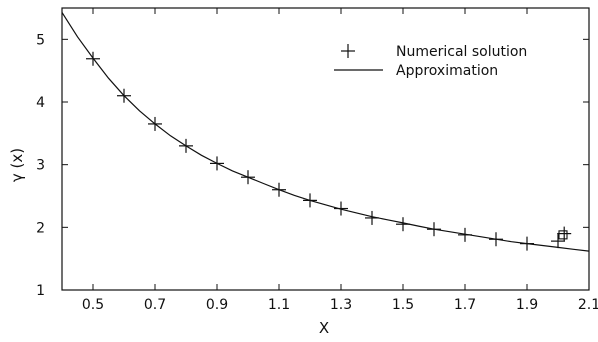 This screenshot has width=598, height=342. What do you see at coordinates (155, 305) in the screenshot?
I see `x-tick-label: 0.7` at bounding box center [155, 305].